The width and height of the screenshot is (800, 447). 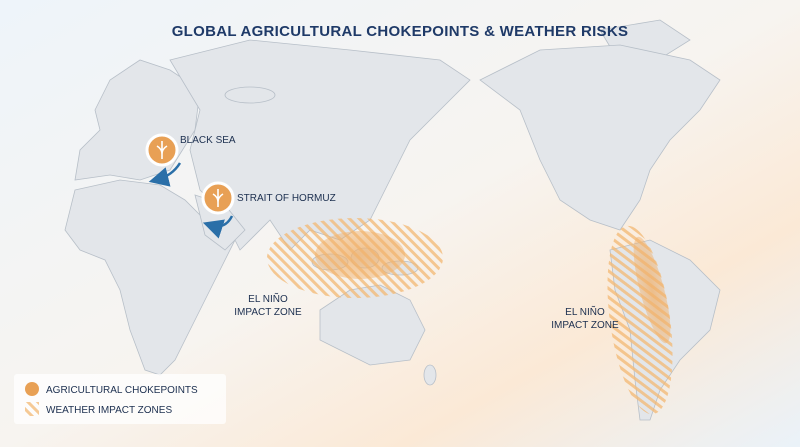 I want to click on legend-label: WEATHER IMPACT ZONES, so click(x=109, y=410).